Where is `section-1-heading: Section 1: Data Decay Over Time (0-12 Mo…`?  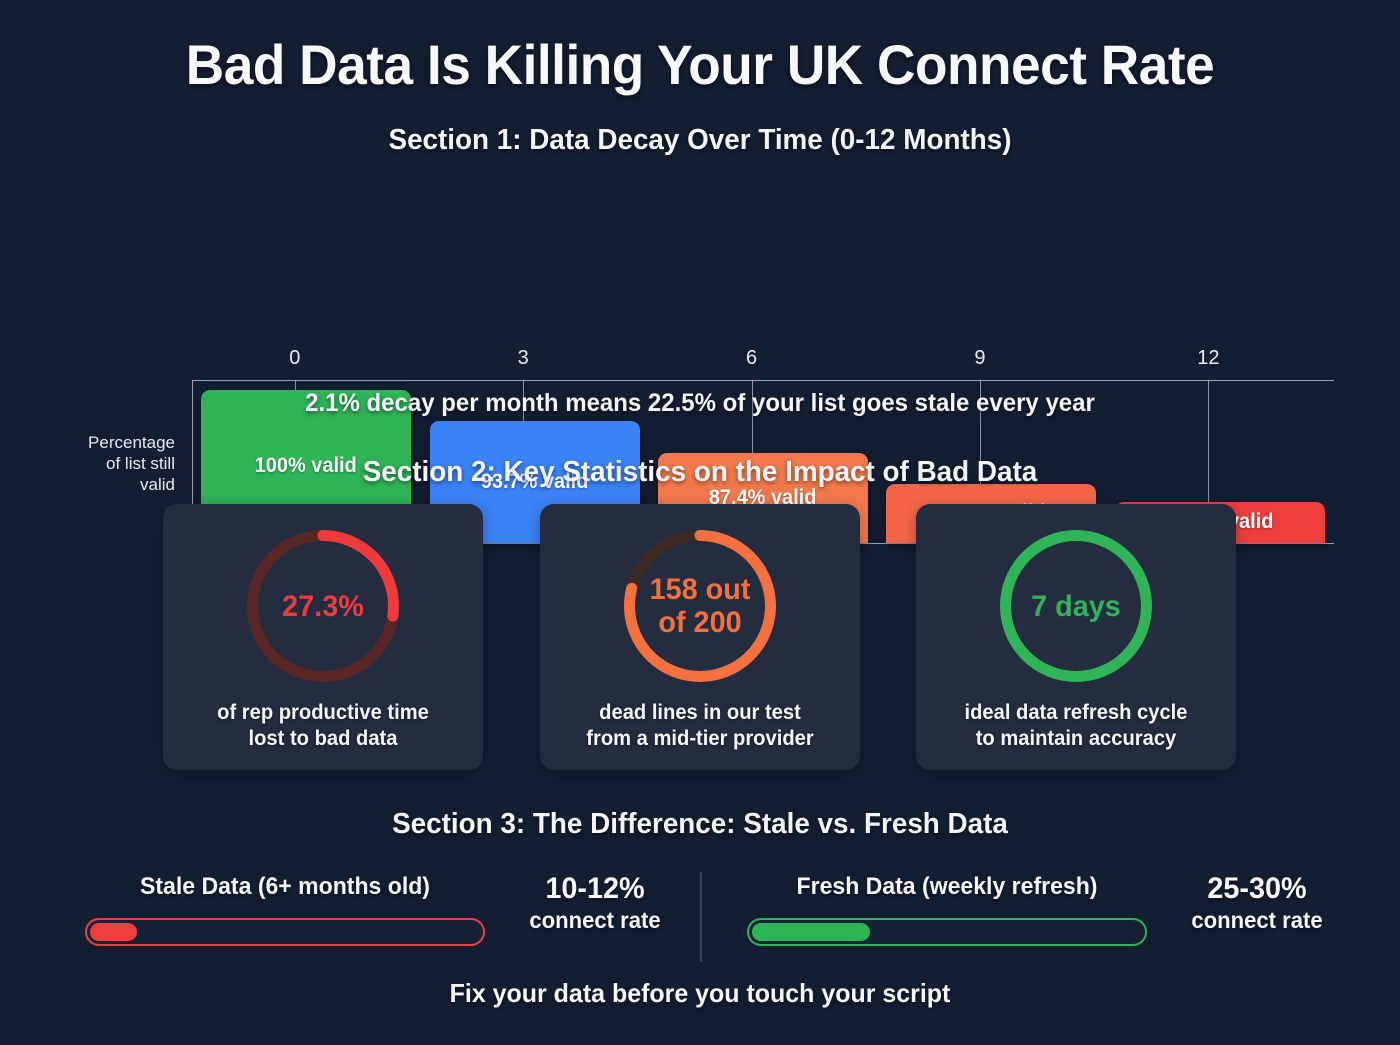
section-1-heading: Section 1: Data Decay Over Time (0-12 Mo… is located at coordinates (700, 140).